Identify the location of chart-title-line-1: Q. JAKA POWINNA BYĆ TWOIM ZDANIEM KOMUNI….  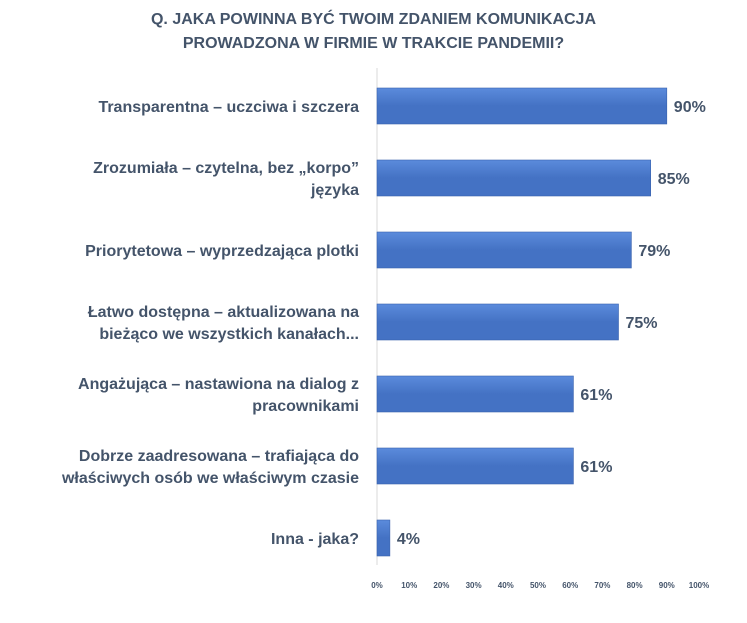
(373, 19).